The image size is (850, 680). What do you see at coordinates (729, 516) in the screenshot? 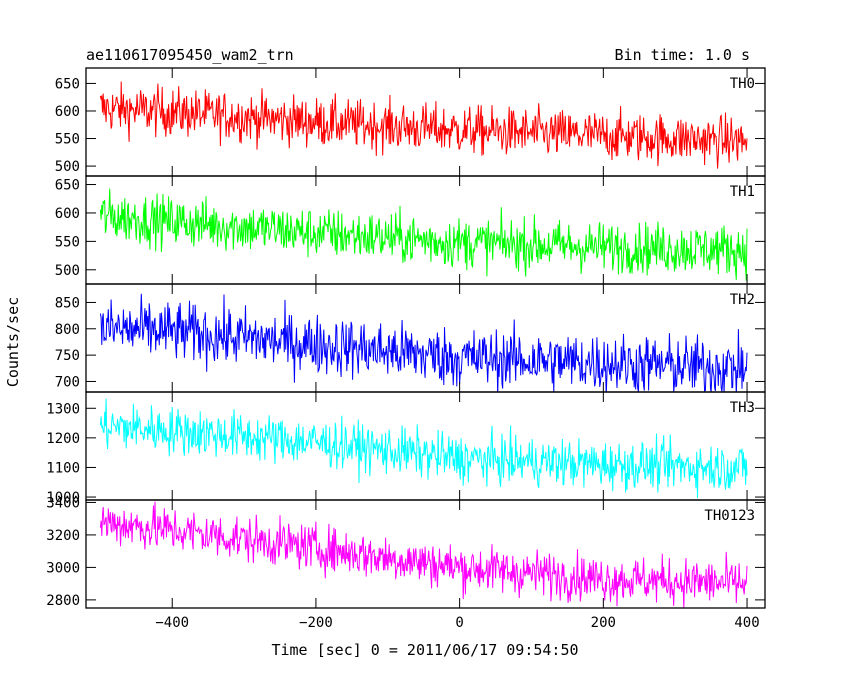
I see `panel-tag-th0123: TH0123` at bounding box center [729, 516].